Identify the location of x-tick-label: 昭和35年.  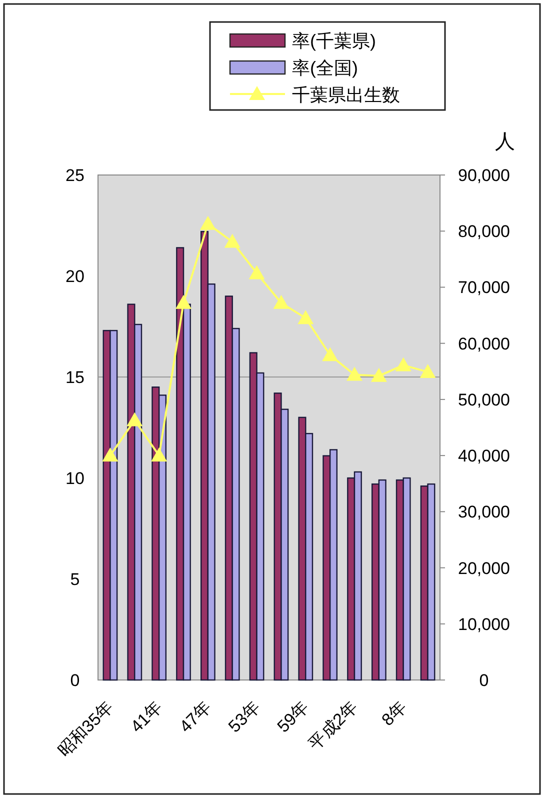
(86, 728).